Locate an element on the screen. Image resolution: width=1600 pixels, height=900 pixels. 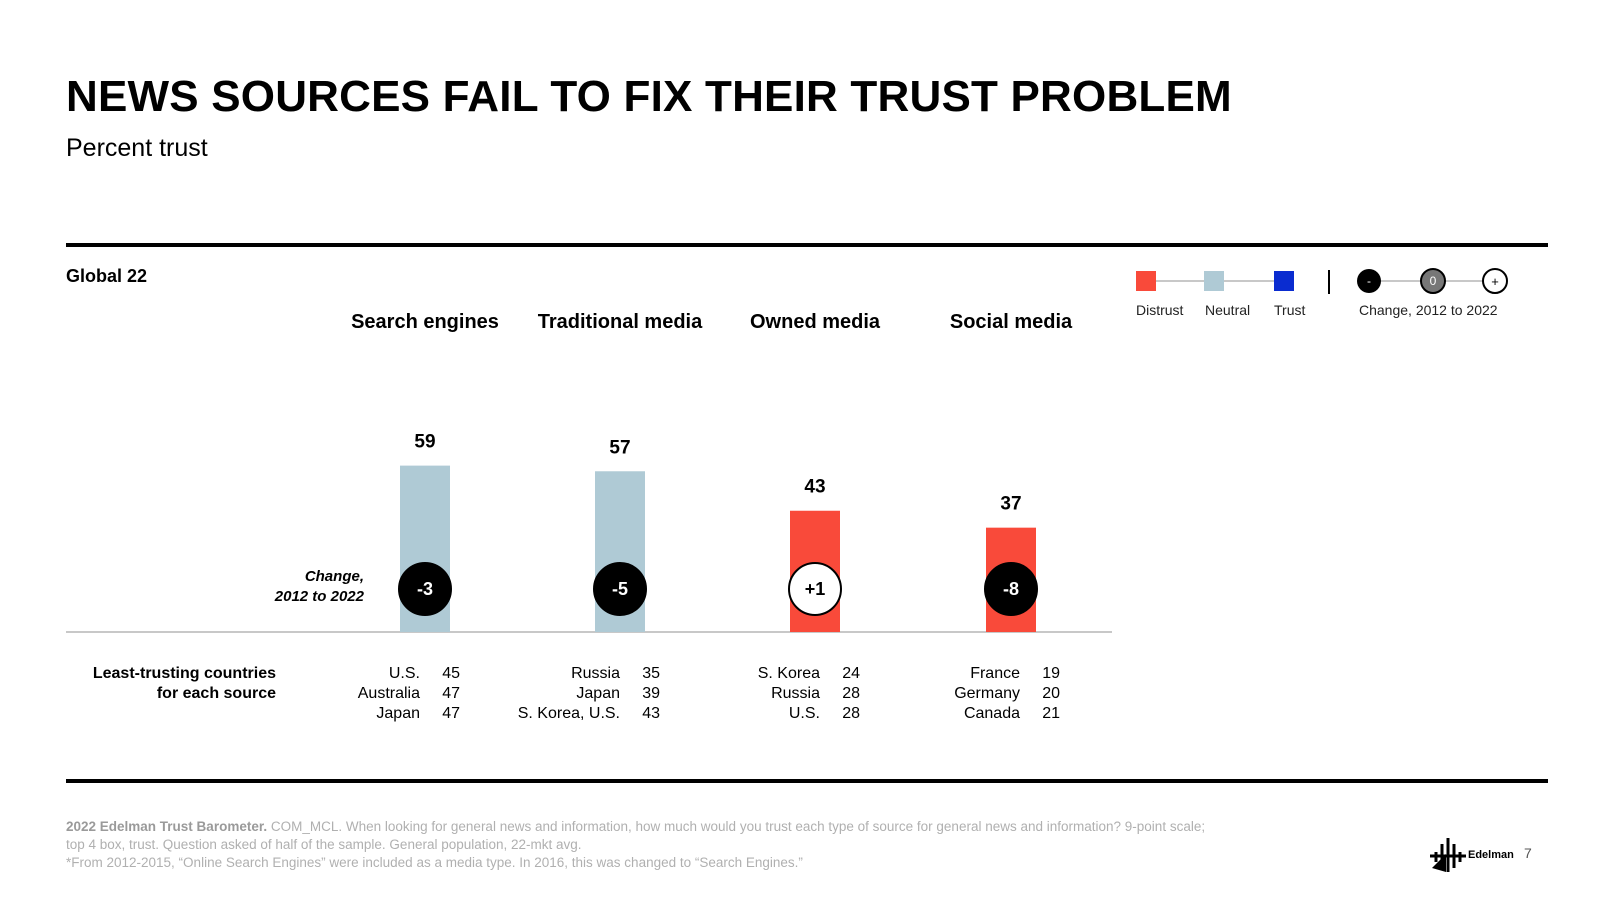
legend-swatches: - 0 + is located at coordinates (1322, 281).